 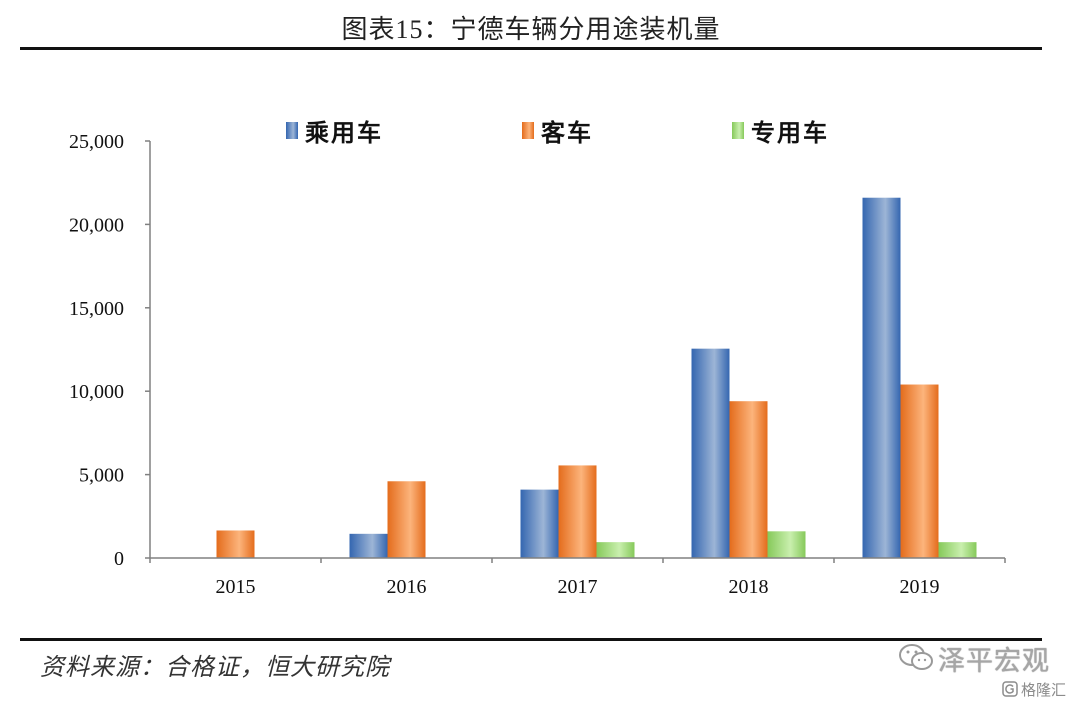 What do you see at coordinates (368, 545) in the screenshot?
I see `bar-series-0-2016` at bounding box center [368, 545].